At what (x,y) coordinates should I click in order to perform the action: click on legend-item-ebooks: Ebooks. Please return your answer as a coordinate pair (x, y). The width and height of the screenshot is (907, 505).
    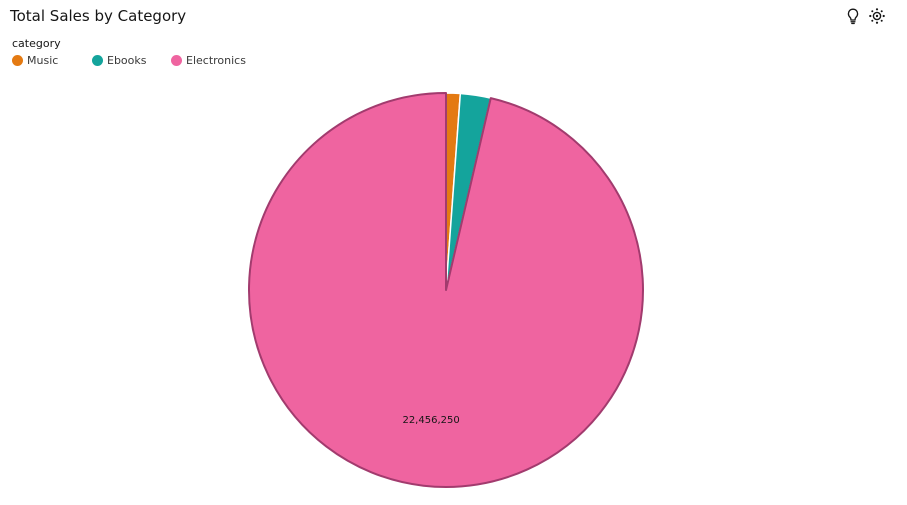
    Looking at the image, I should click on (119, 60).